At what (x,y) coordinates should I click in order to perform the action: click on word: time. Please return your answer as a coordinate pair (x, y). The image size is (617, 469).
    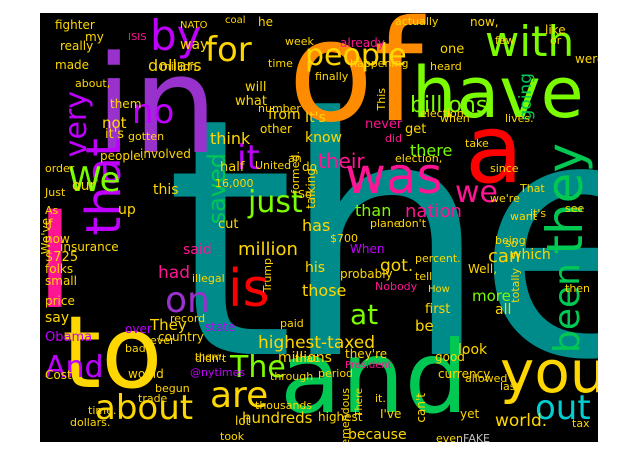
    Looking at the image, I should click on (280, 63).